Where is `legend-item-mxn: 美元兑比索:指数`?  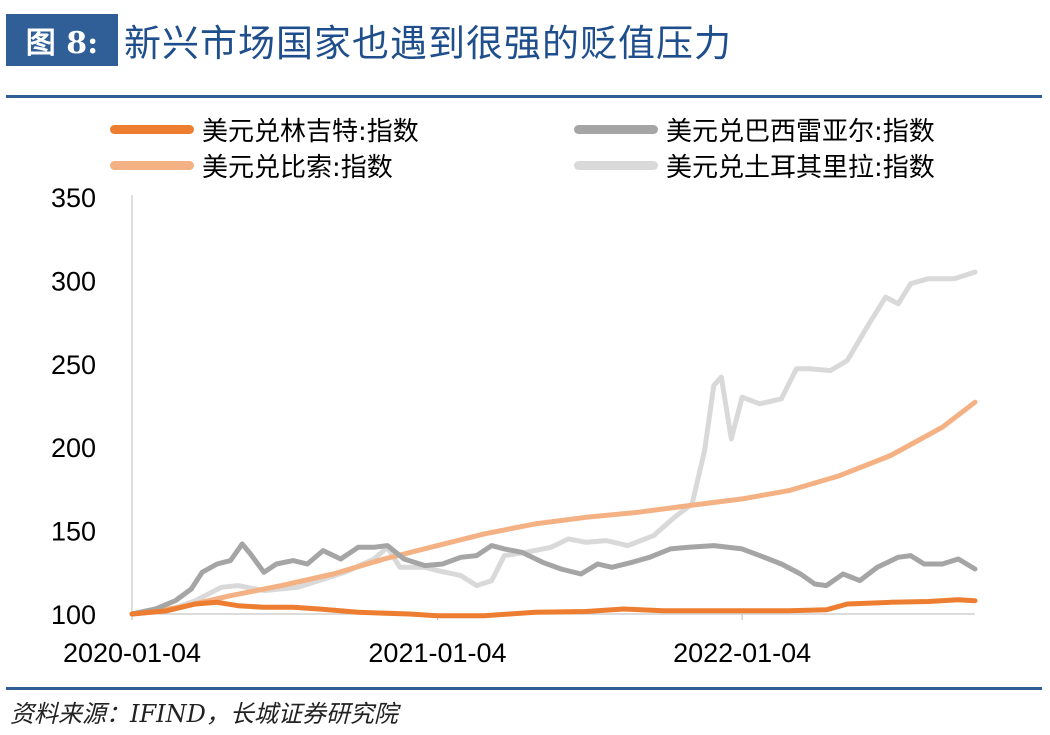 legend-item-mxn: 美元兑比索:指数 is located at coordinates (251, 165).